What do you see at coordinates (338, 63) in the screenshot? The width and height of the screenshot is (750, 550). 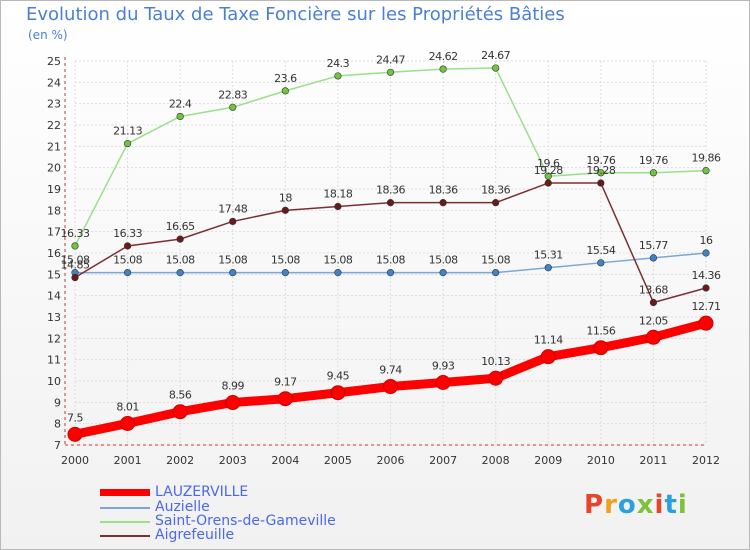 I see `data-label: 24.3` at bounding box center [338, 63].